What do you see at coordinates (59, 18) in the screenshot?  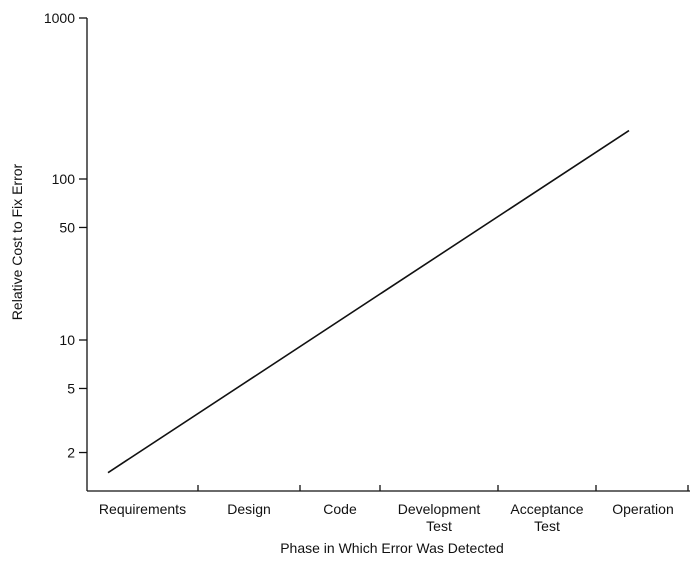 I see `y-tick-label: 1000` at bounding box center [59, 18].